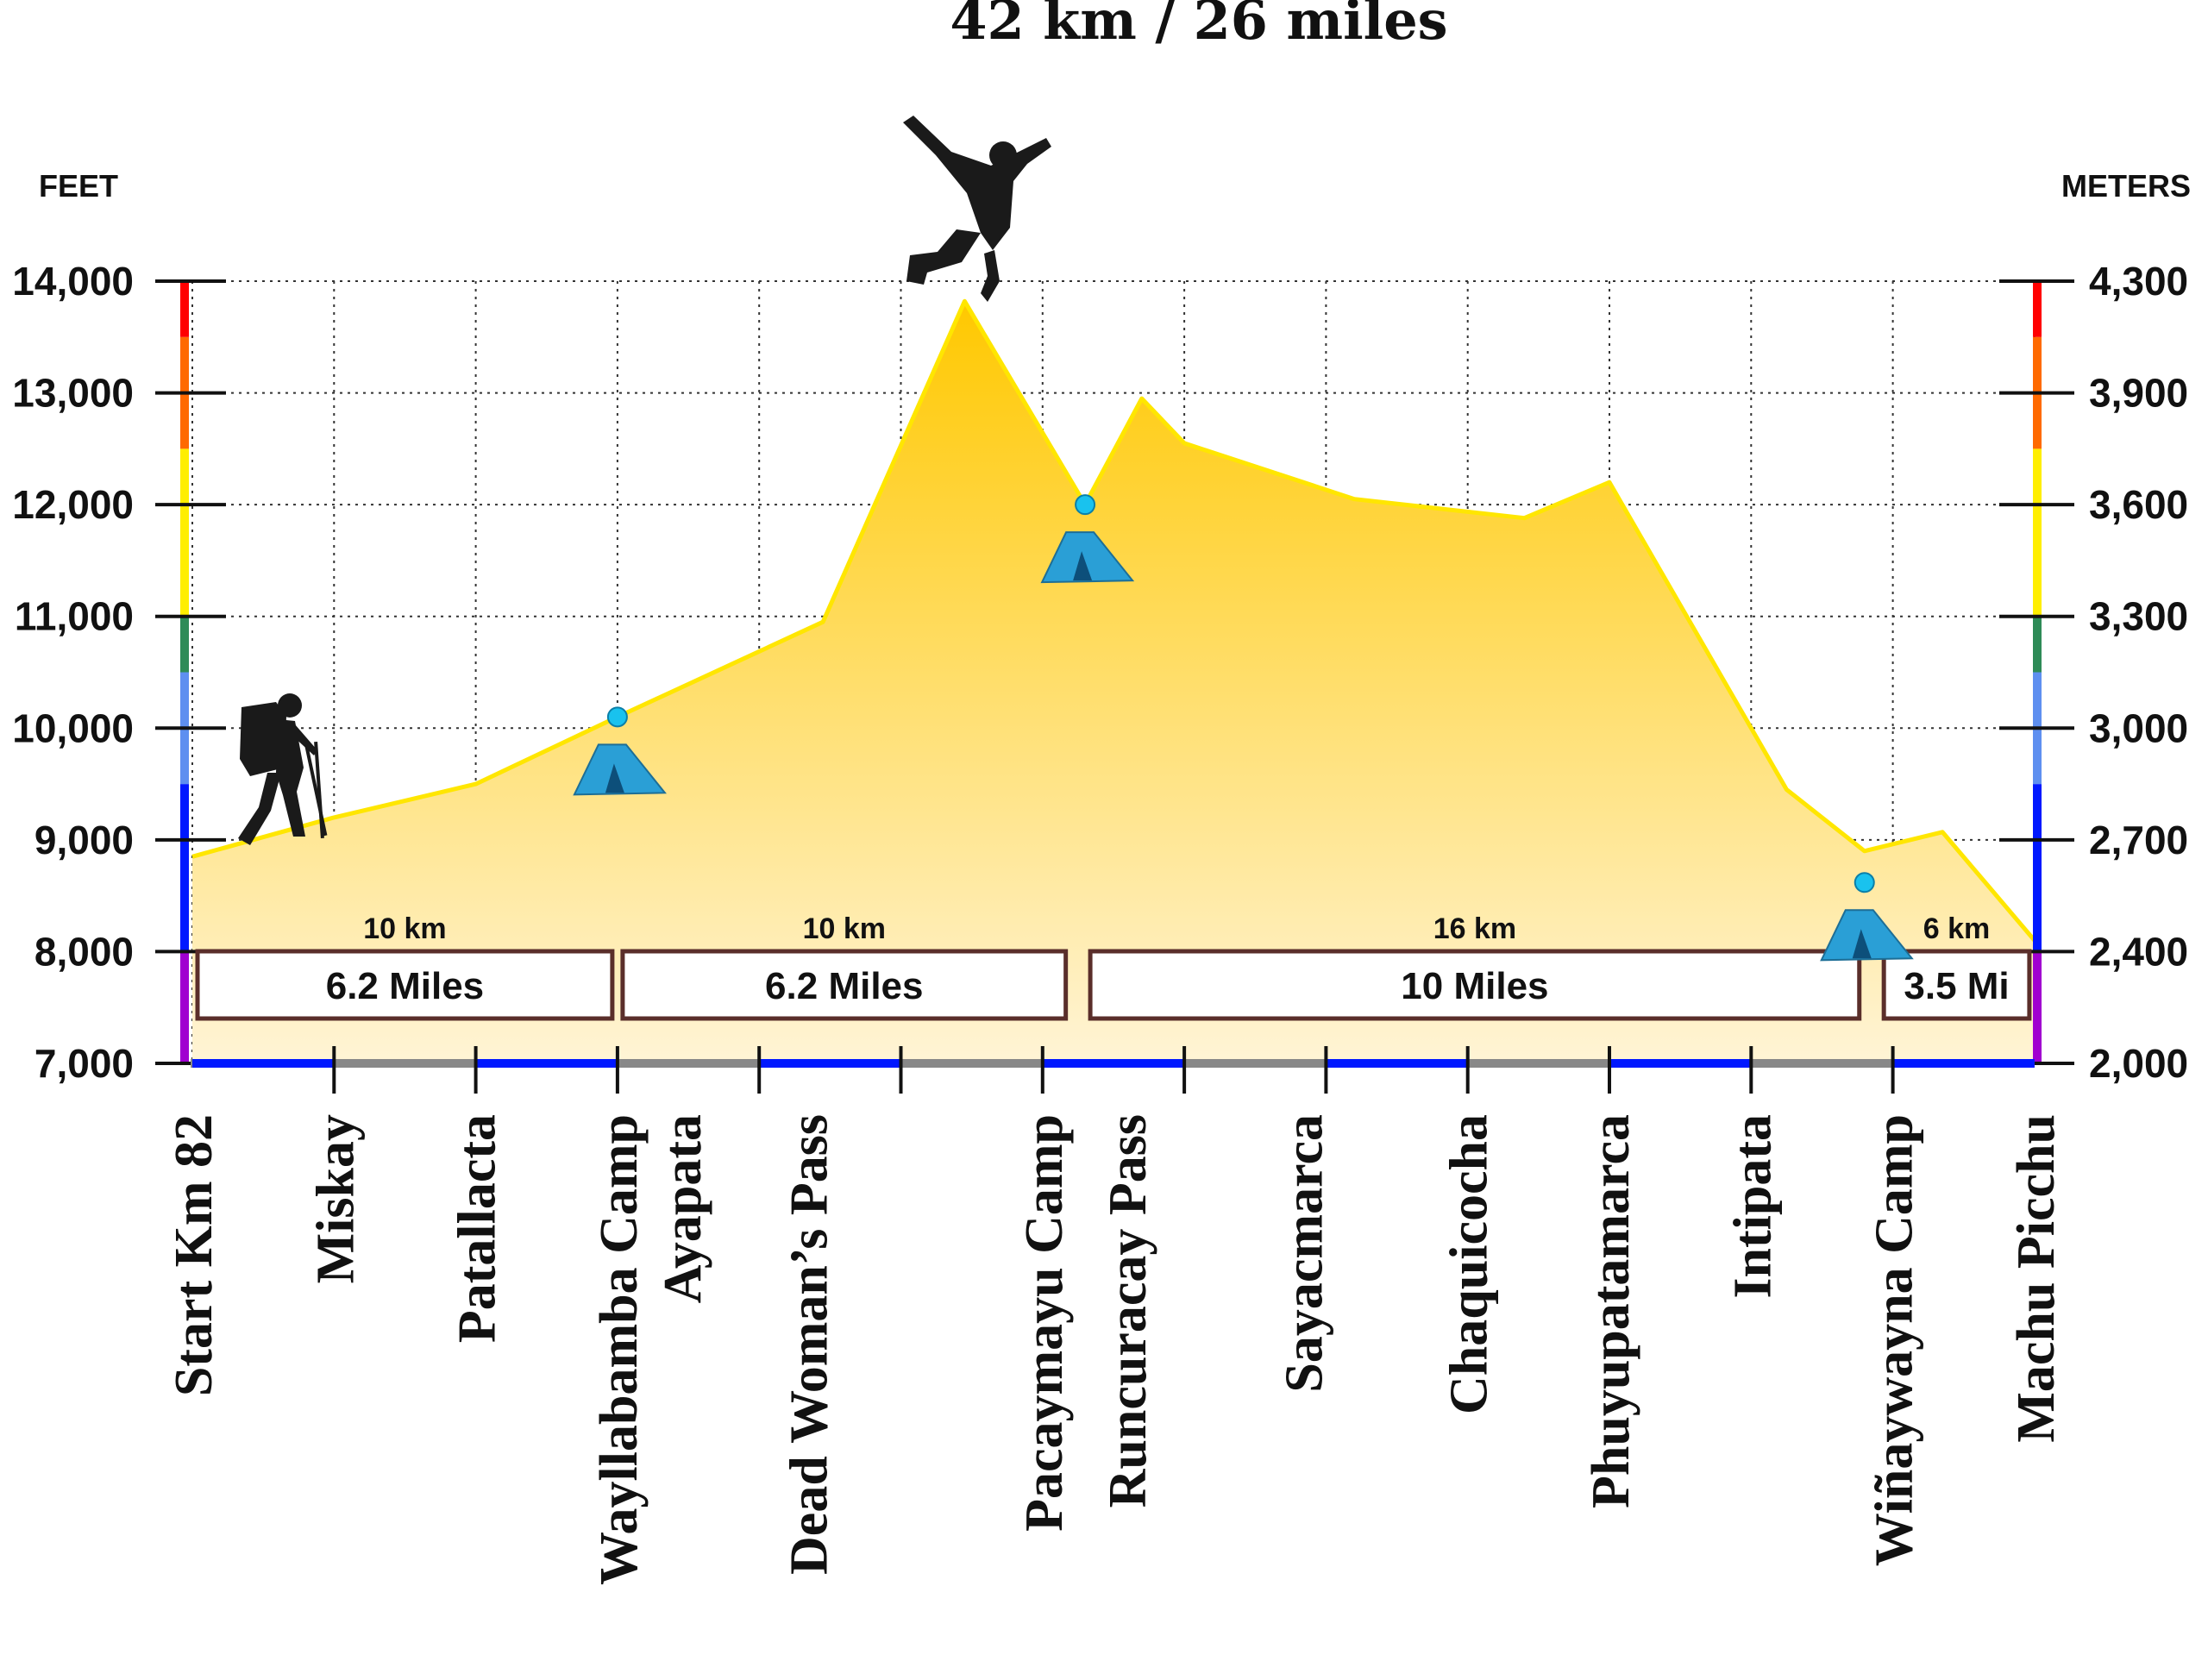 Image resolution: width=2208 pixels, height=1680 pixels. I want to click on place-label: Start Km 82, so click(194, 1255).